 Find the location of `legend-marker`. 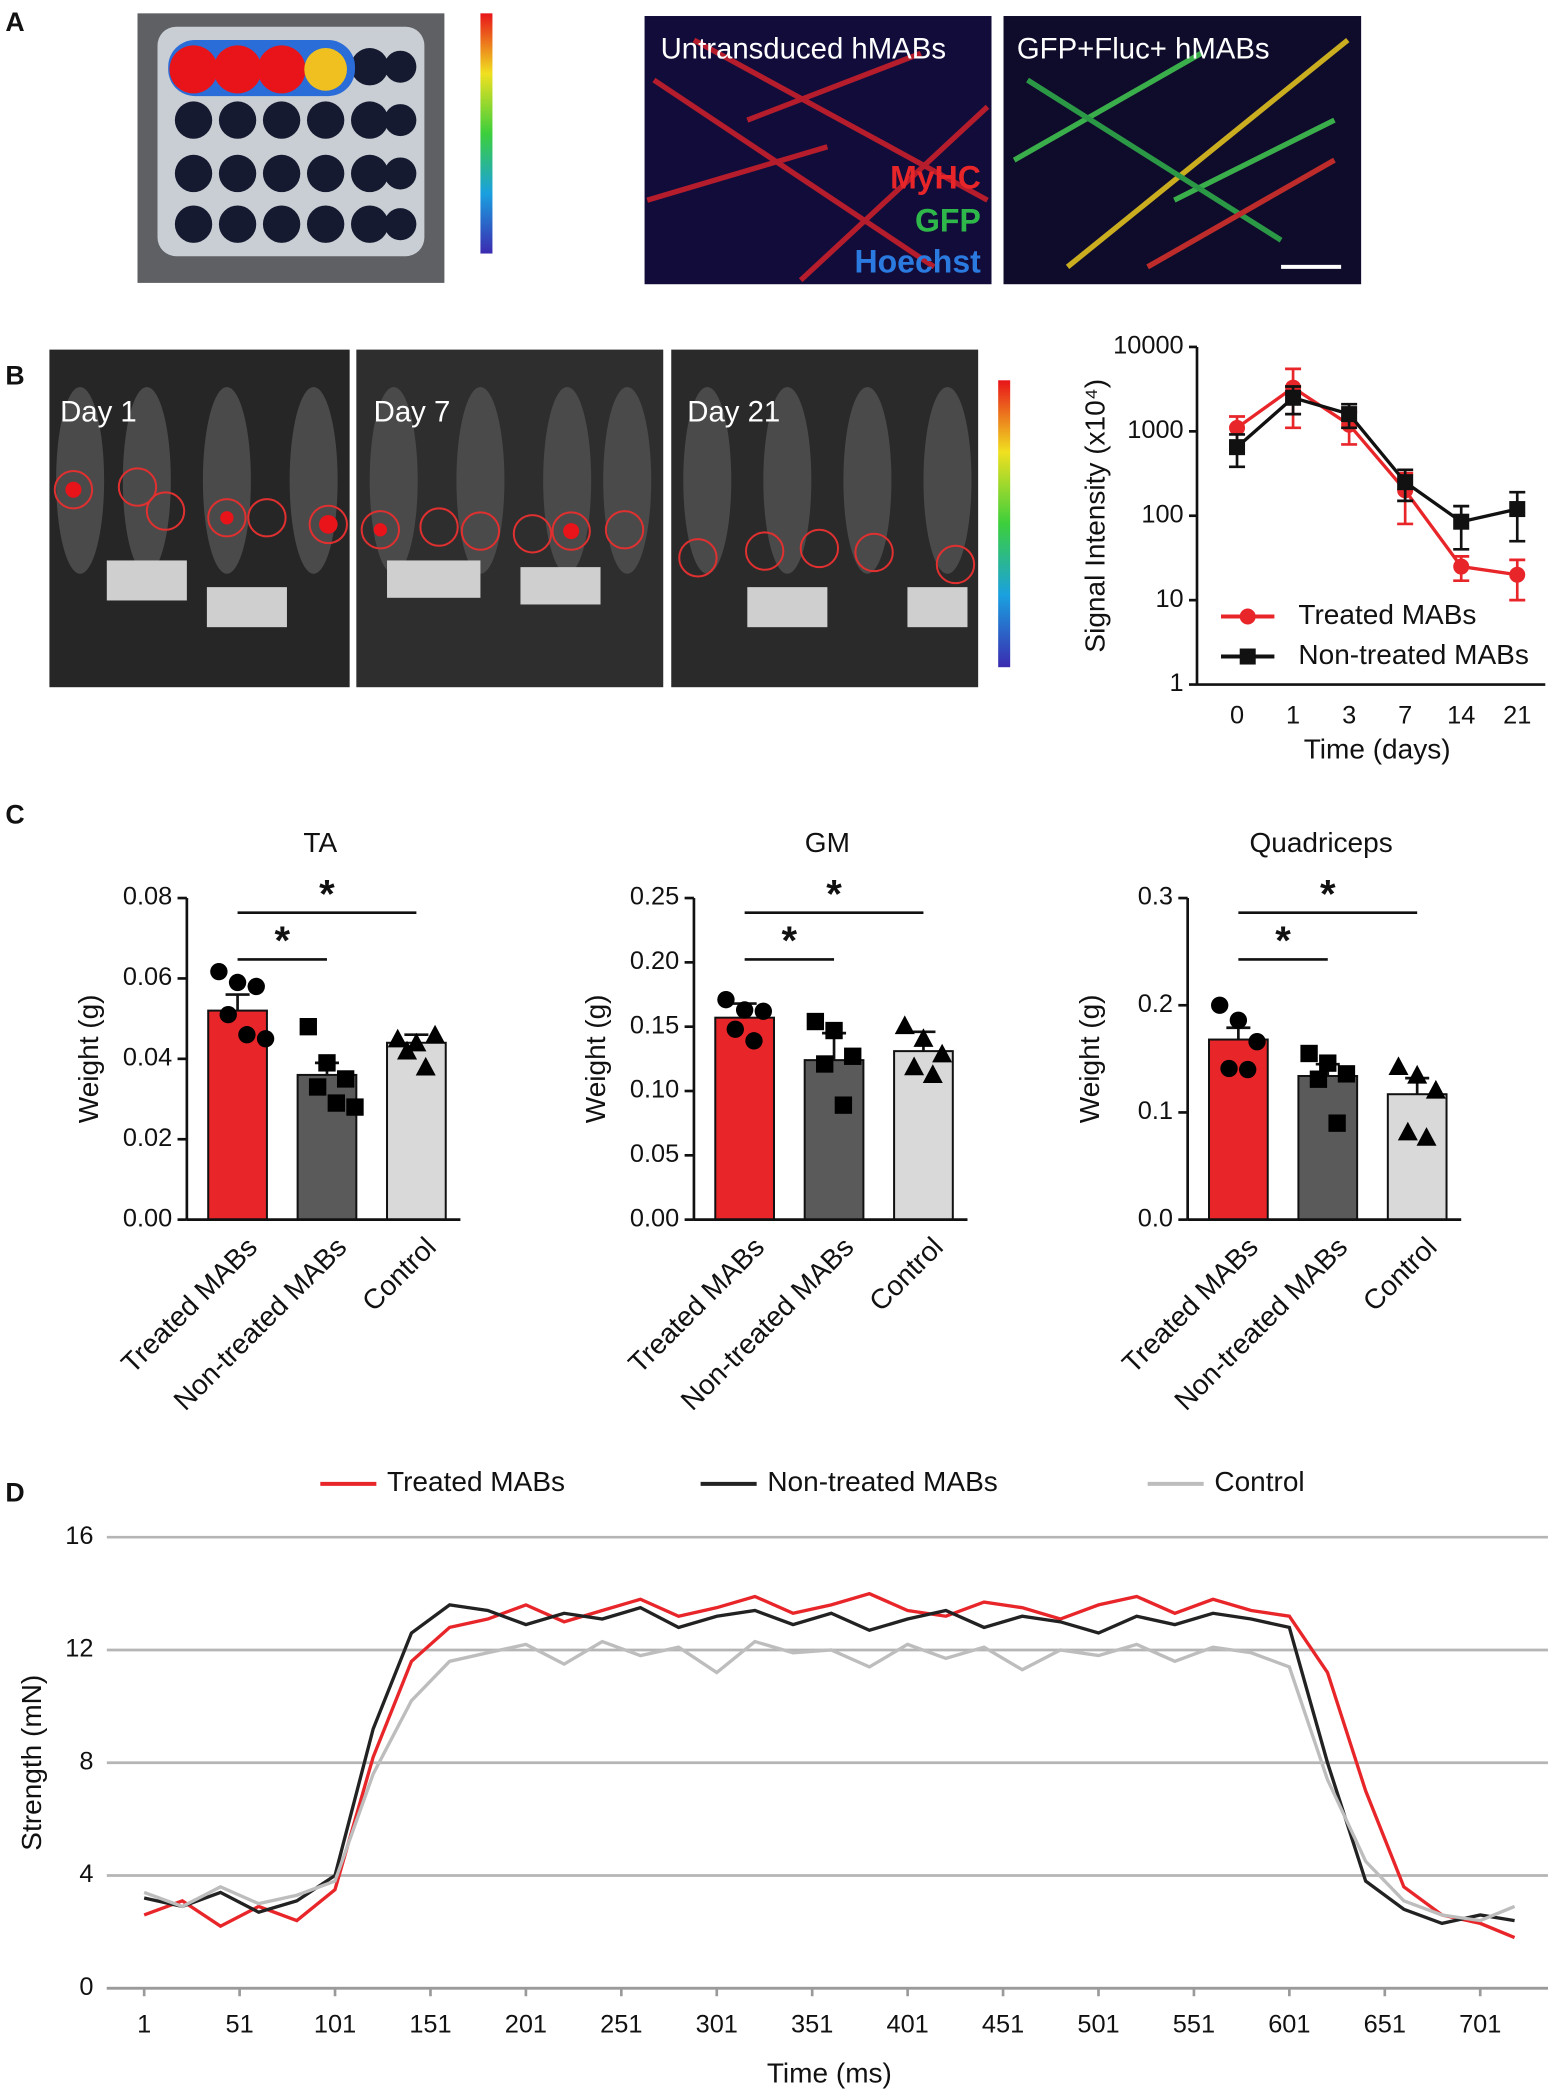

legend-marker is located at coordinates (1247, 616).